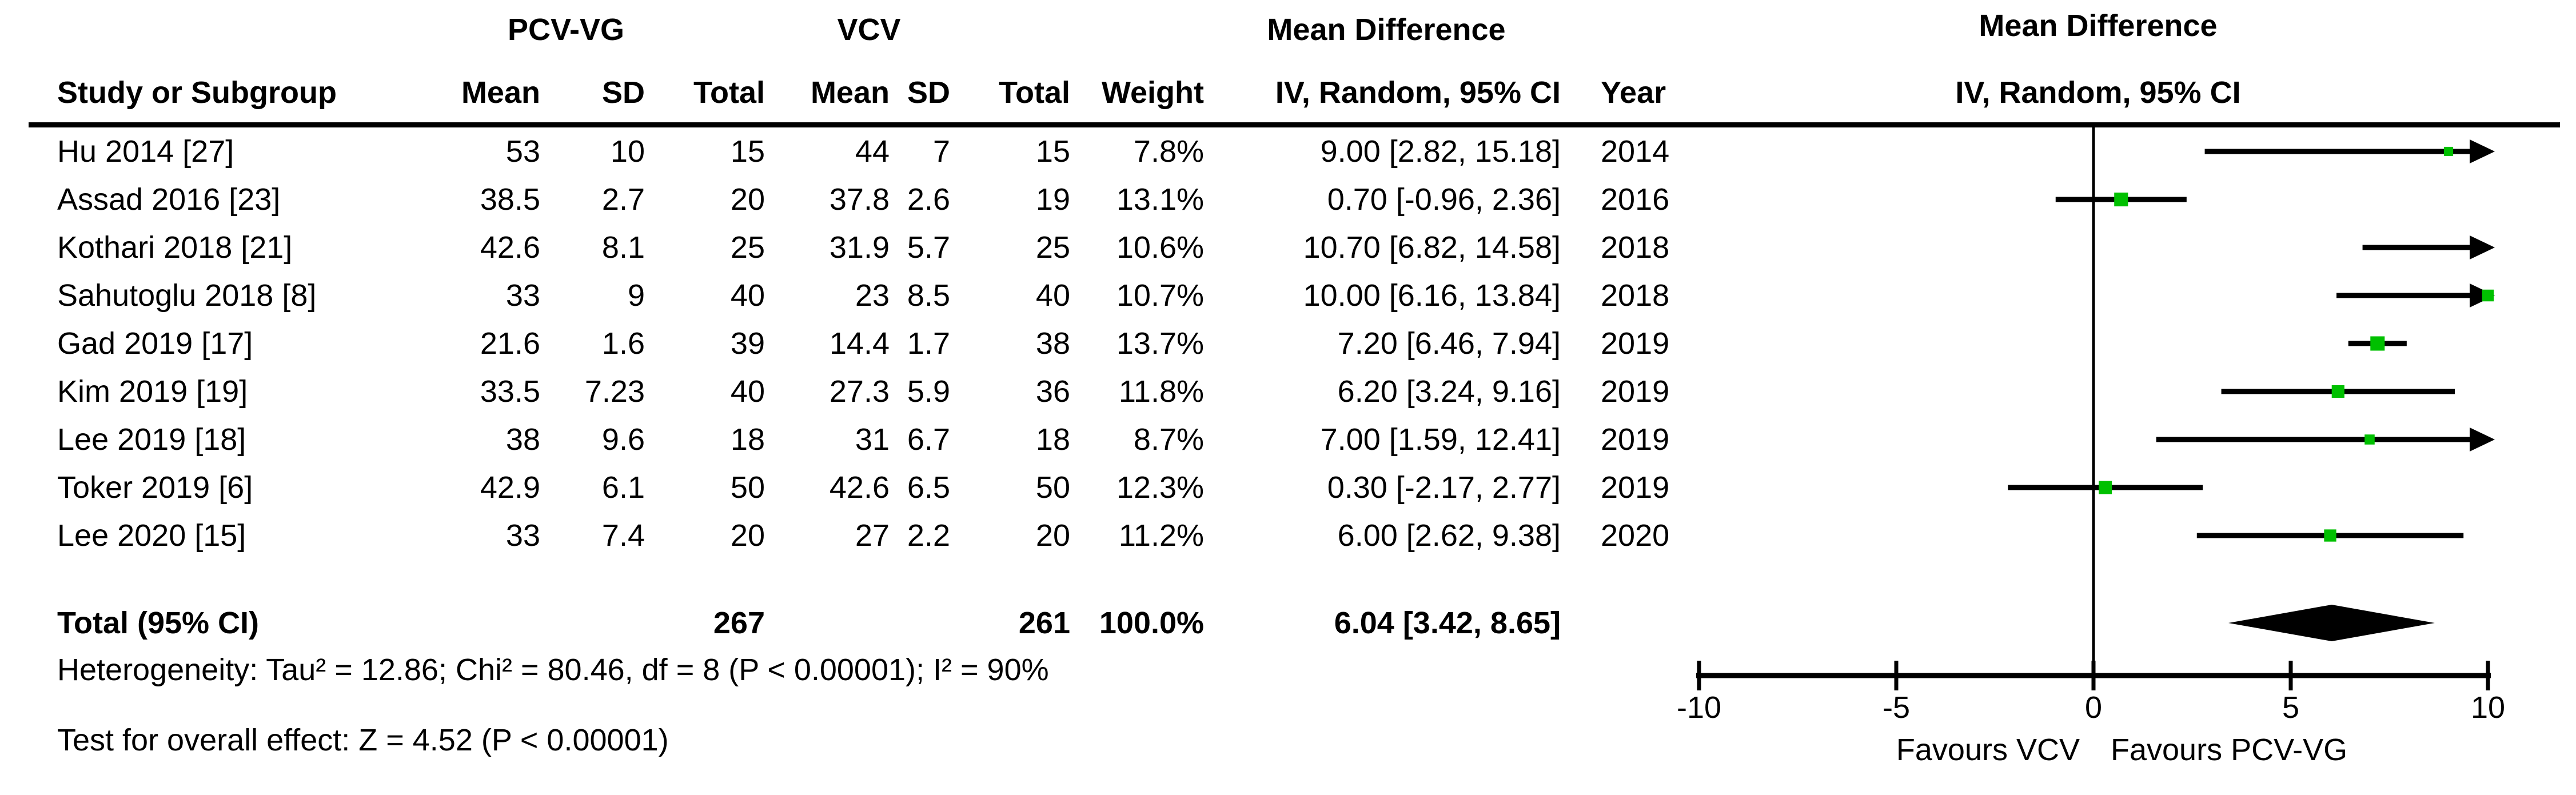 The height and width of the screenshot is (795, 2576). I want to click on vcv-total: 20, so click(1052, 535).